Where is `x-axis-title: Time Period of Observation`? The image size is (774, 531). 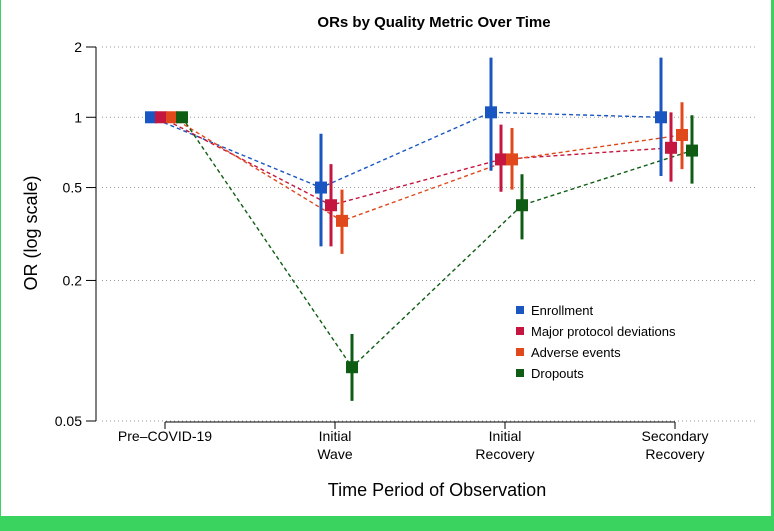 x-axis-title: Time Period of Observation is located at coordinates (437, 490).